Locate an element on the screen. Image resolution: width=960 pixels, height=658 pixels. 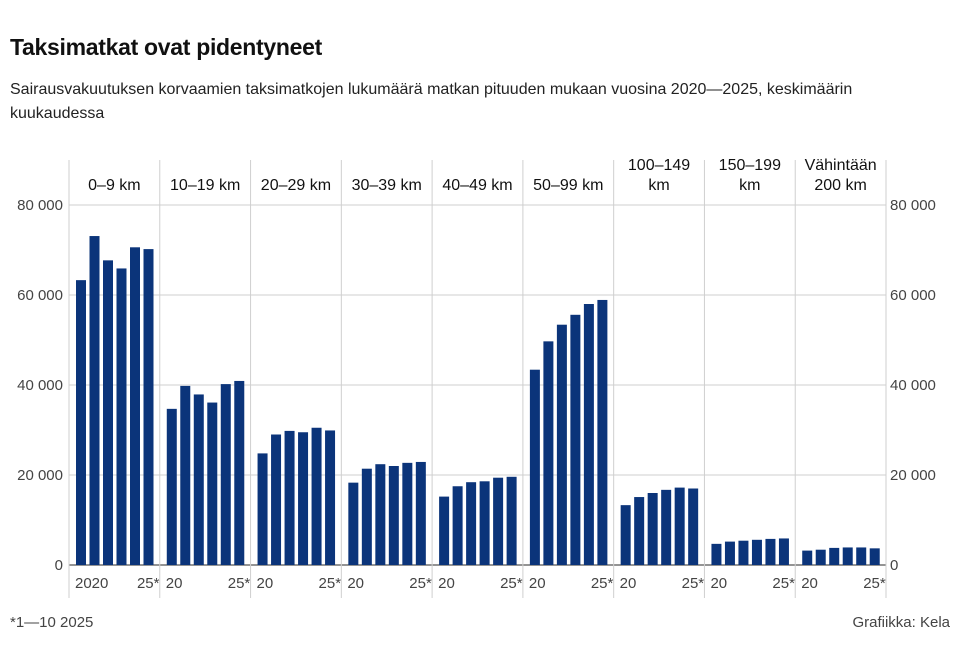
footnote: *1—10 2025 is located at coordinates (52, 622).